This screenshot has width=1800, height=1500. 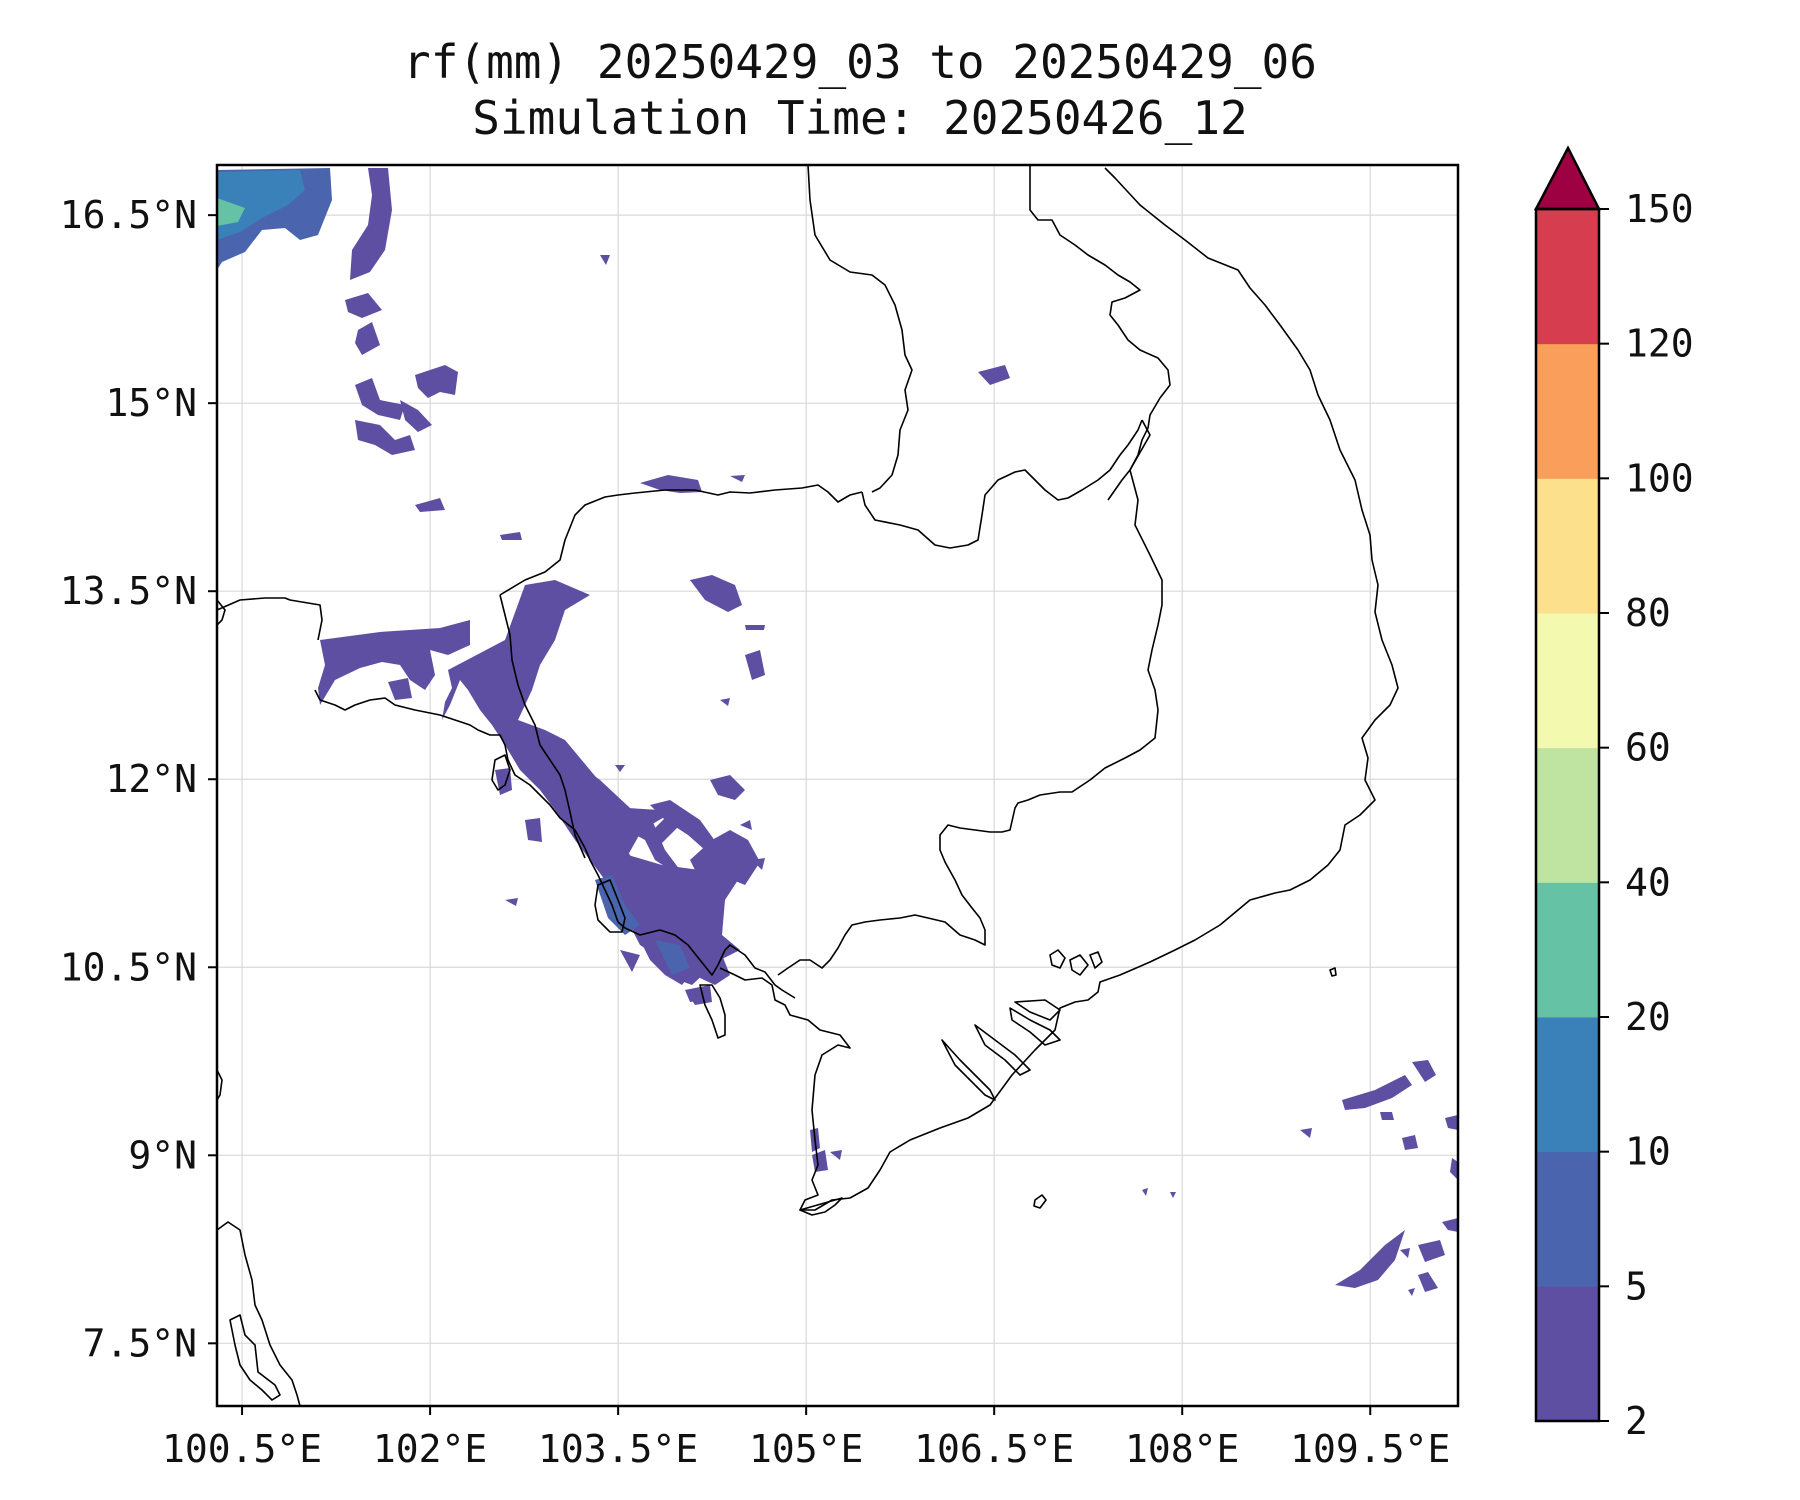 I want to click on y-tick-label: 7.5°N, so click(x=140, y=1343).